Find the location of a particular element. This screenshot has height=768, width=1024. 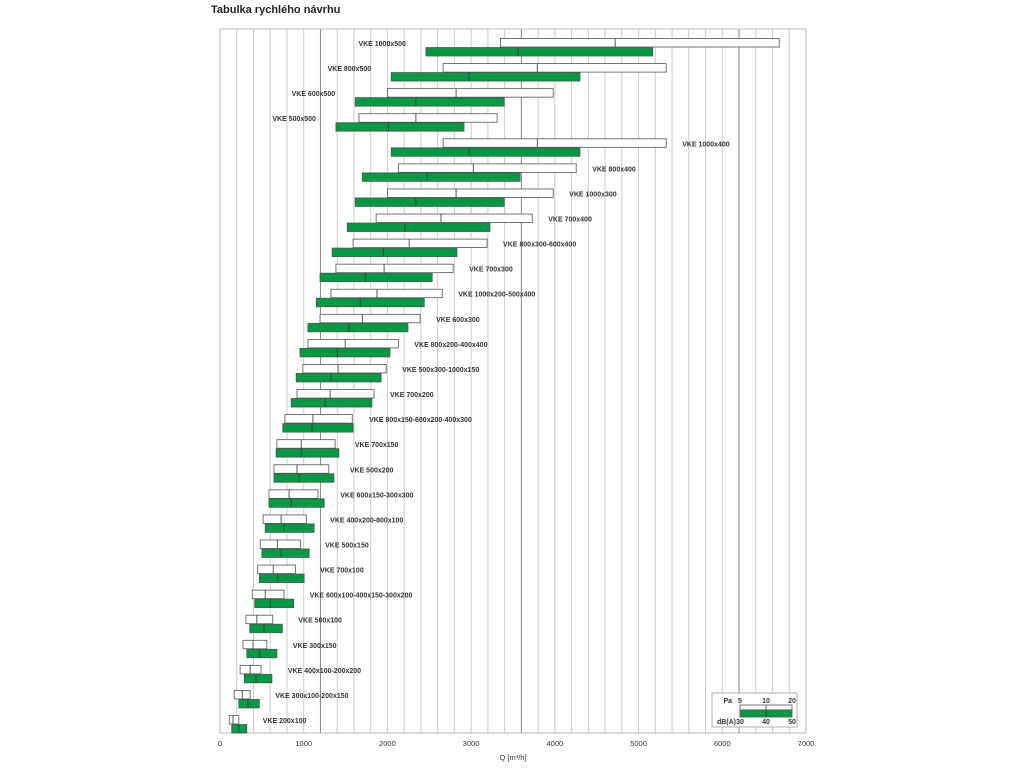

x-tick-label: 0 is located at coordinates (220, 743).